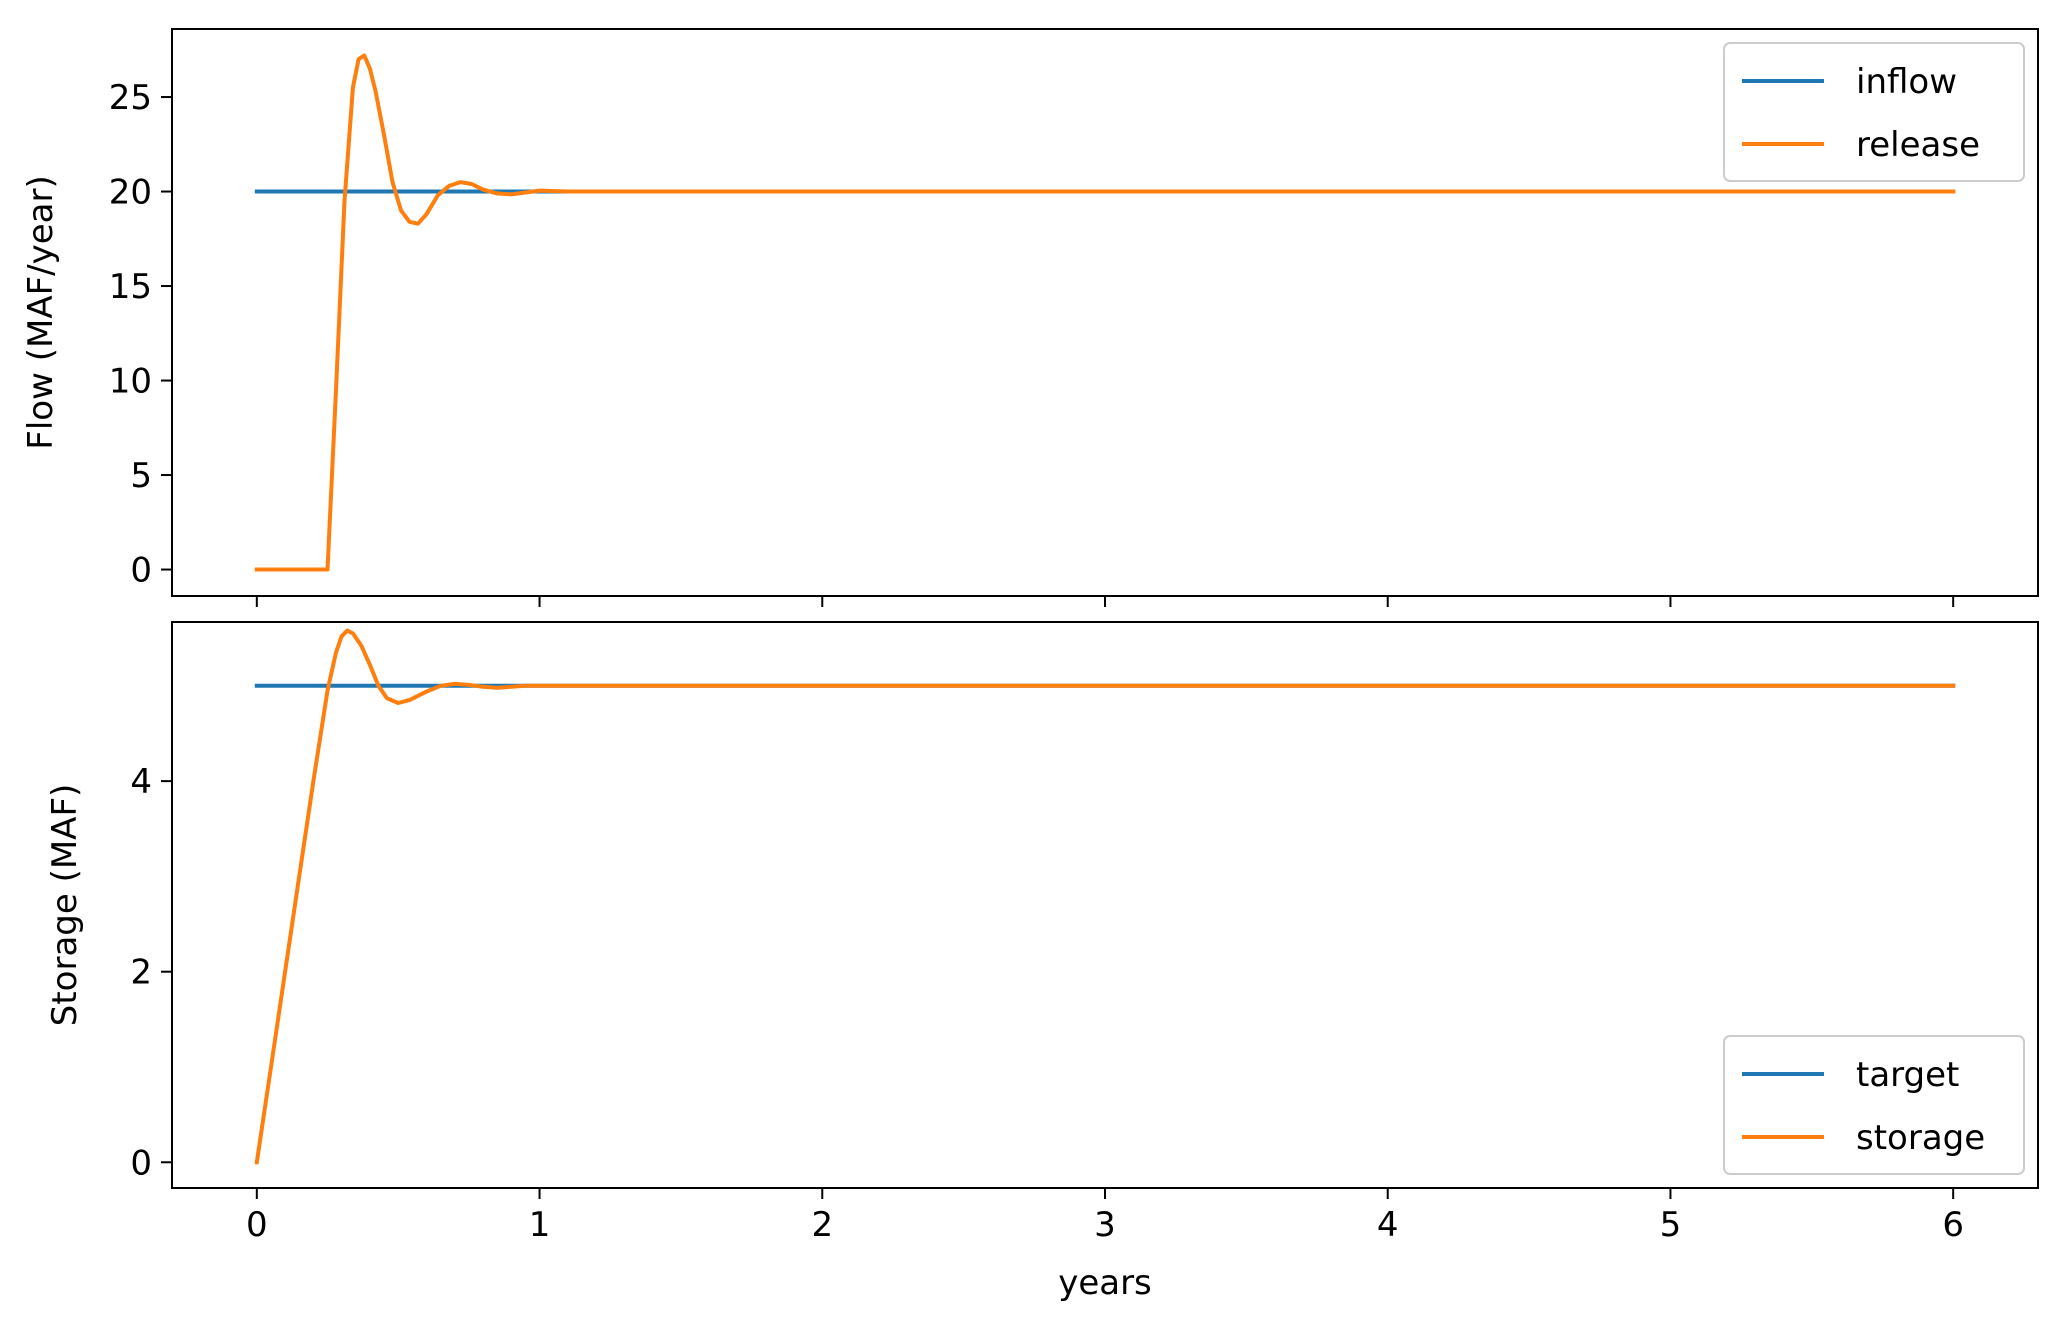  I want to click on legend-label-target: target, so click(1907, 1075).